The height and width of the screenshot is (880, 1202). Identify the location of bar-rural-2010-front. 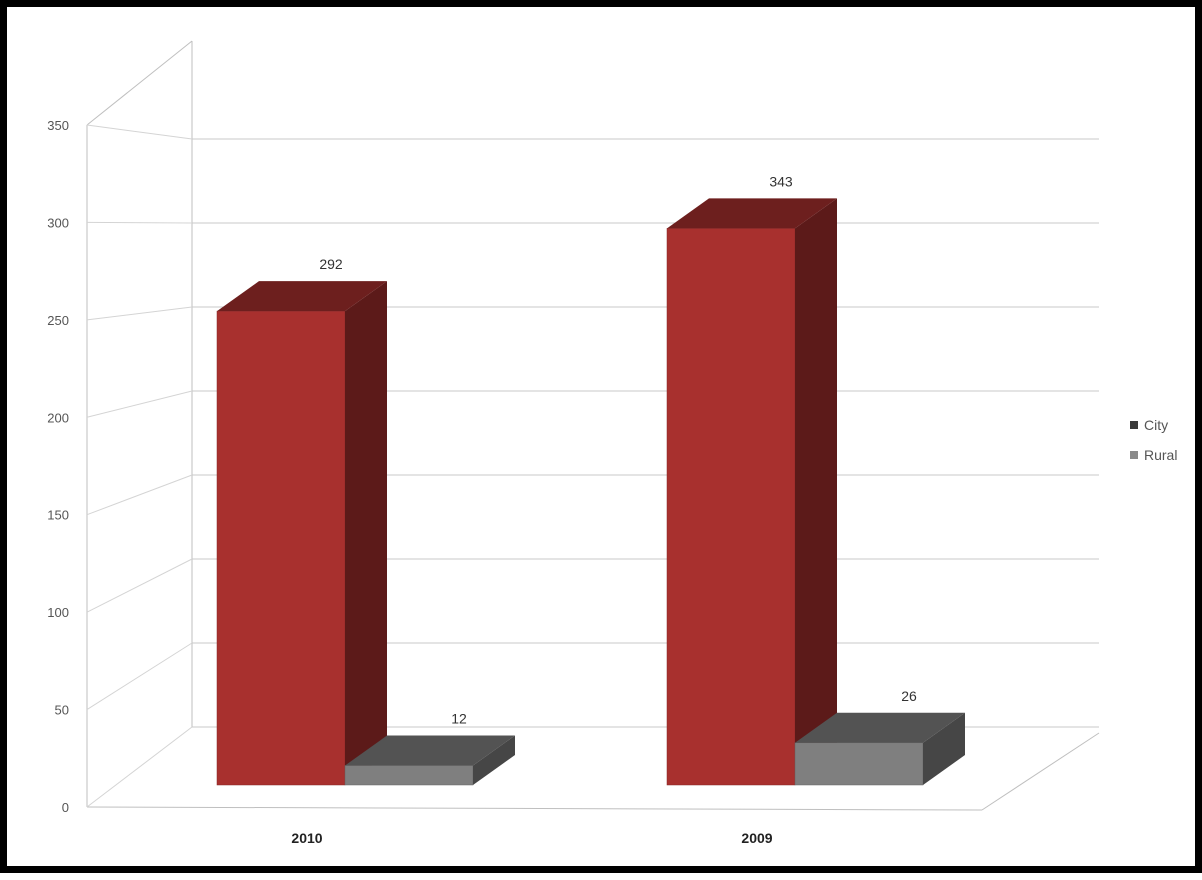
(409, 775).